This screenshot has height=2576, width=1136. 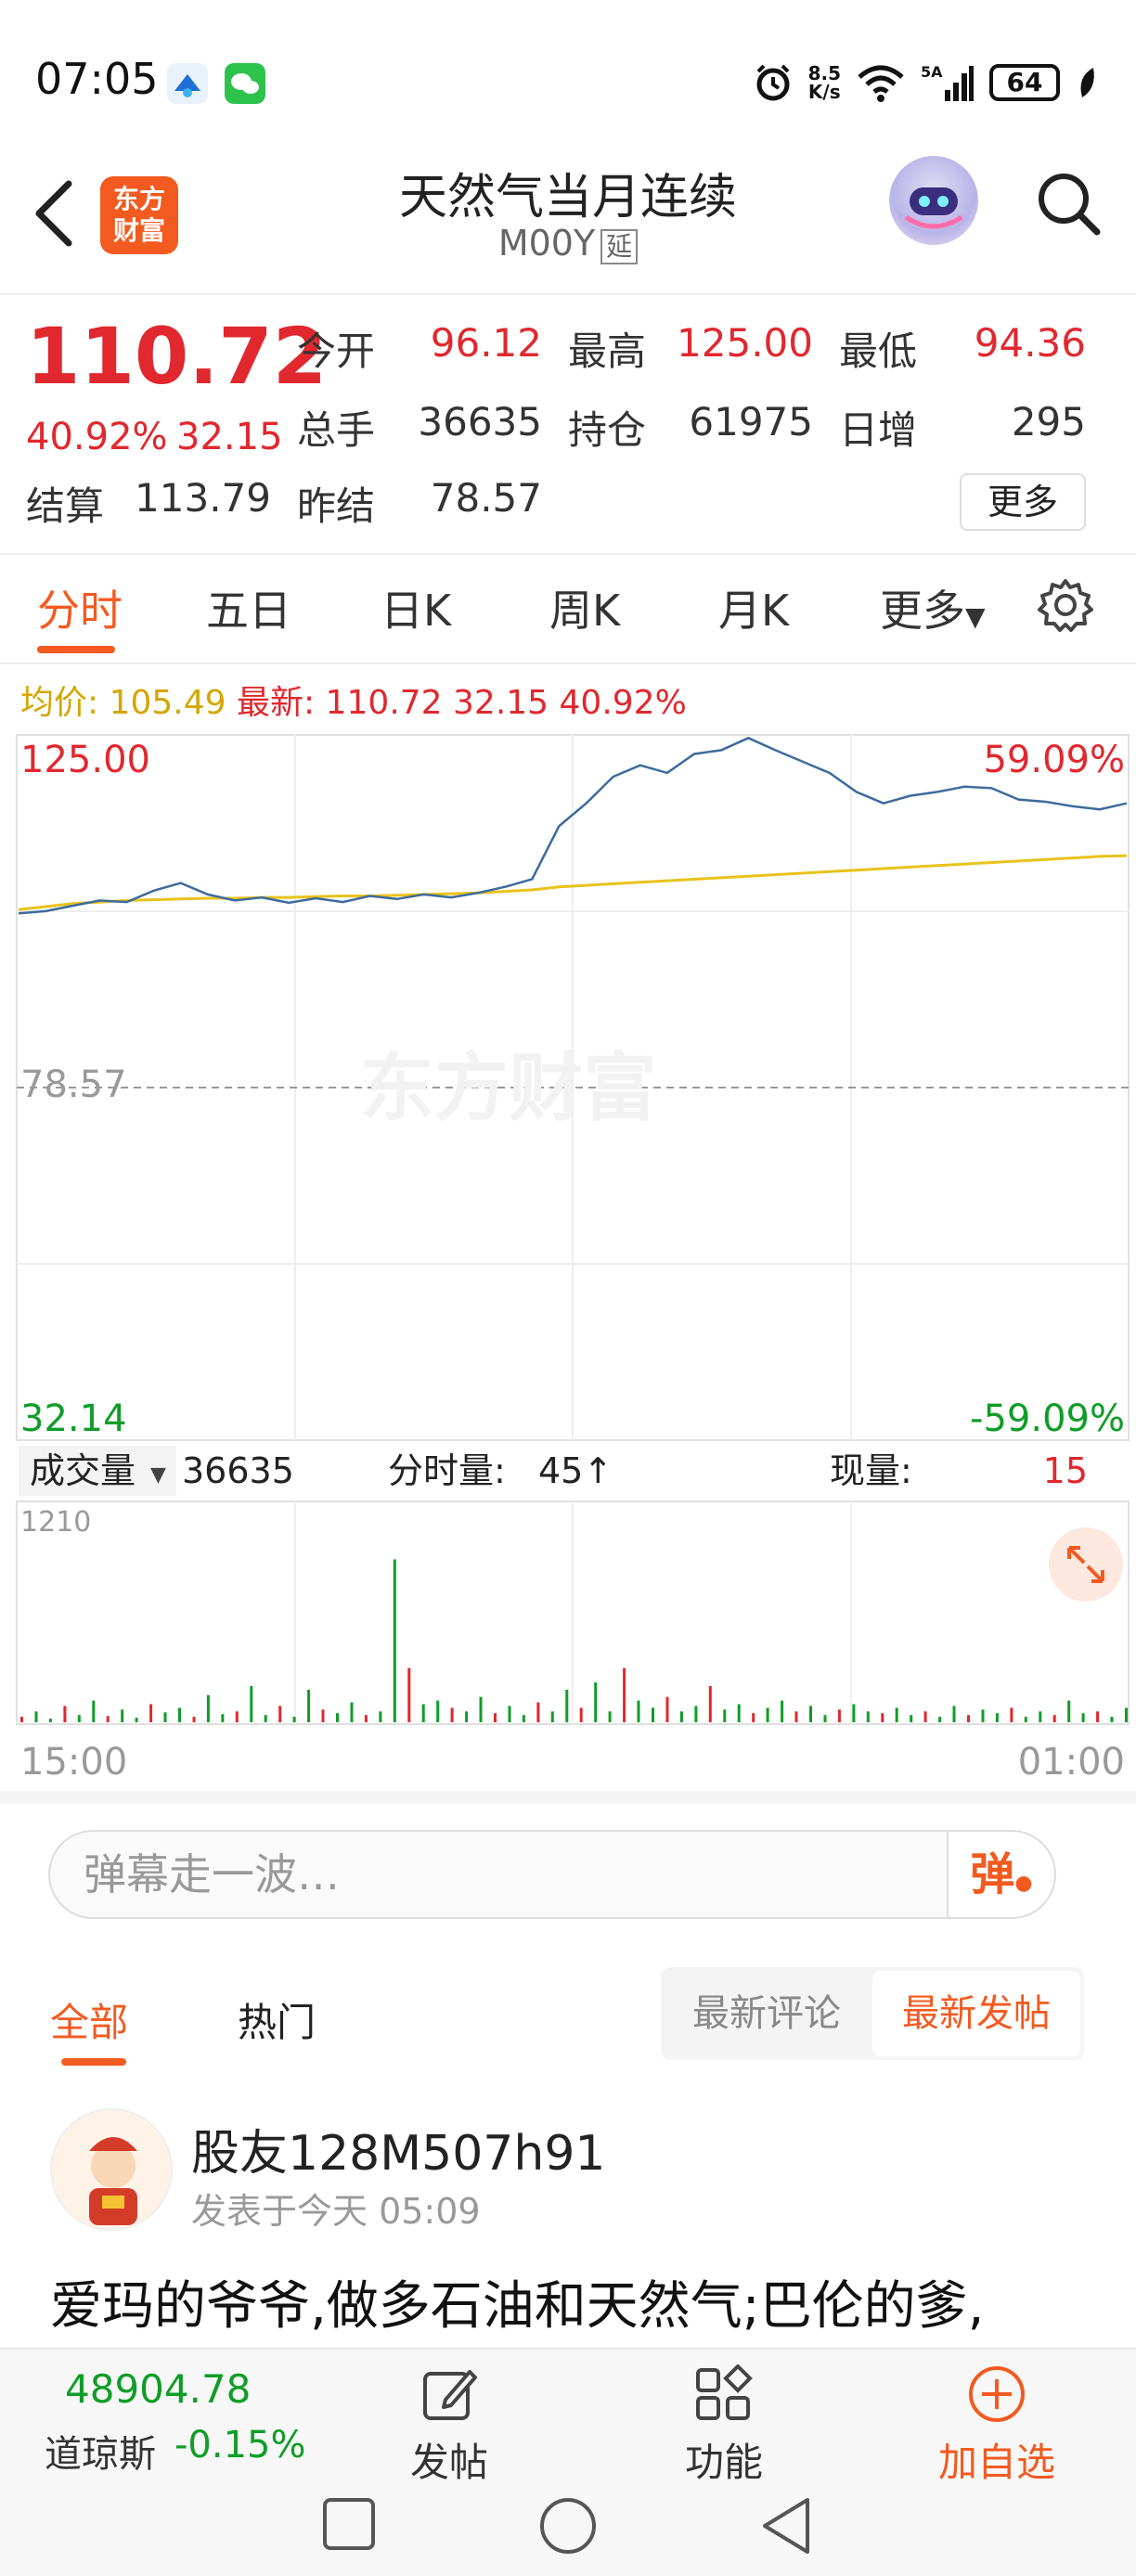 What do you see at coordinates (353, 700) in the screenshot?
I see `chart-info-line: 均价: 105.49 最新: 110.72 32.15 40.92%` at bounding box center [353, 700].